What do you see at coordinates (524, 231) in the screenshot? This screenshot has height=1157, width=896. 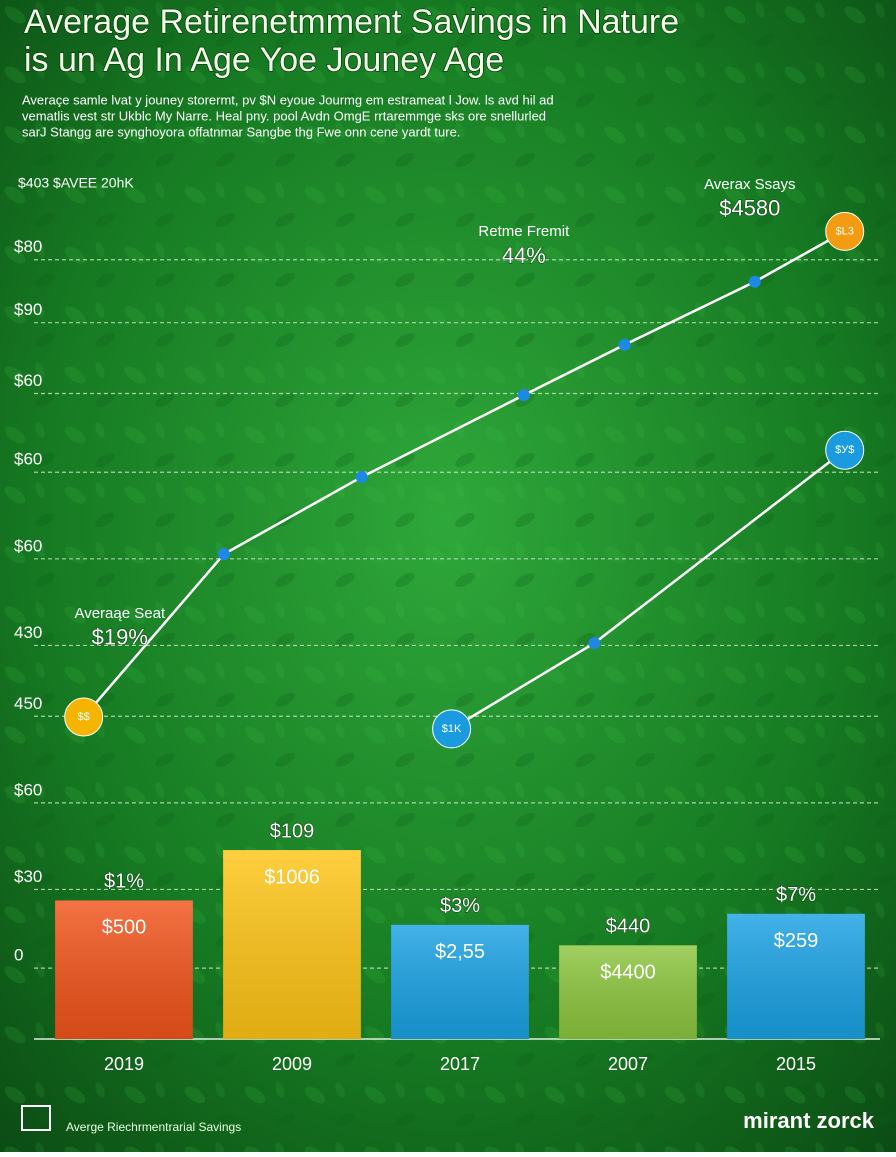 I see `annotation-title: Retme Fremit` at bounding box center [524, 231].